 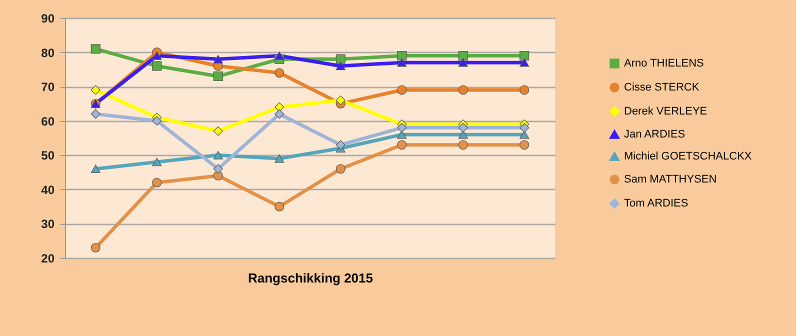 I want to click on legend-label: Arno THIELENS, so click(x=664, y=64).